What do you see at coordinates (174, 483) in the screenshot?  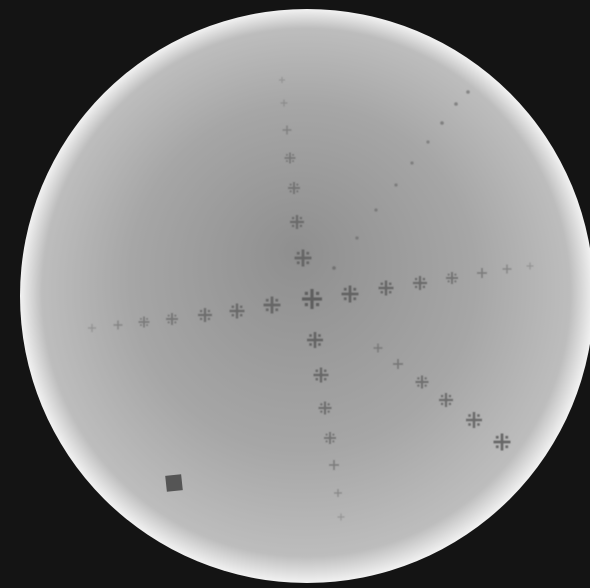 I see `square-marker` at bounding box center [174, 483].